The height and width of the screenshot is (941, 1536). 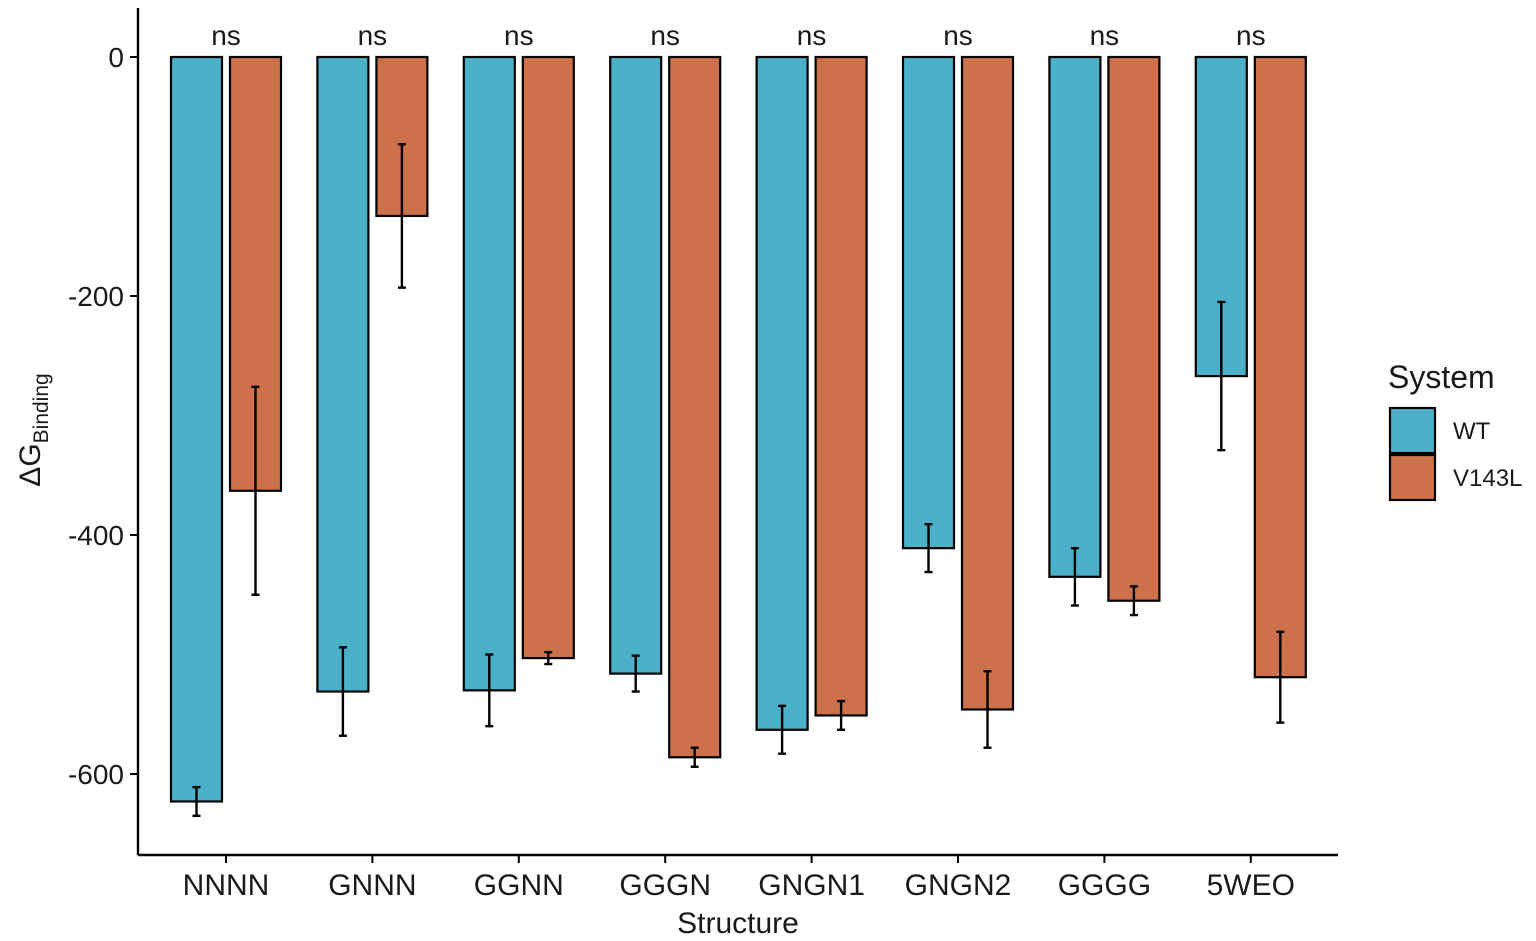 I want to click on y-tick-label: -400, so click(x=96, y=535).